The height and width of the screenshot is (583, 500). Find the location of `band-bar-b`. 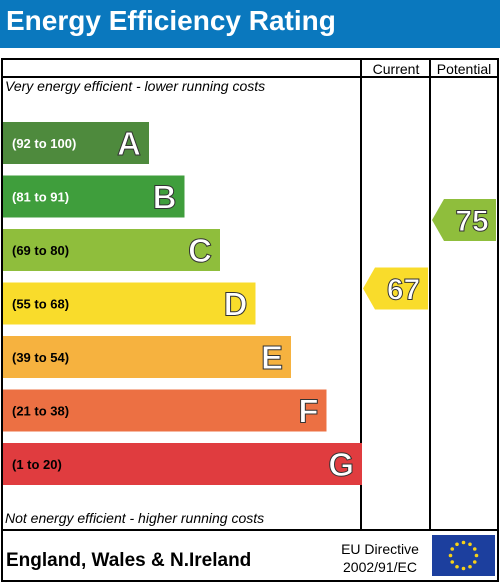

band-bar-b is located at coordinates (94, 196).